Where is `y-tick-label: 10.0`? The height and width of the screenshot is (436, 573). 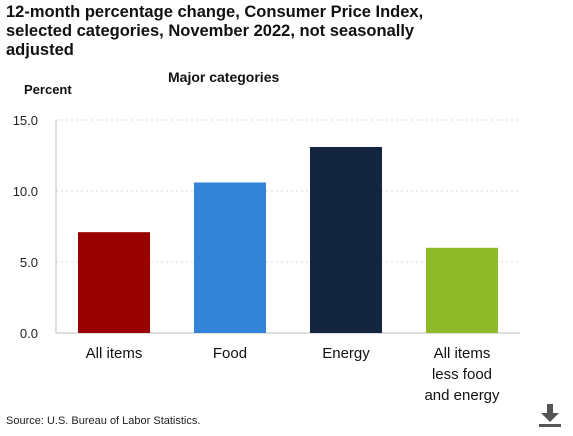
y-tick-label: 10.0 is located at coordinates (25, 191).